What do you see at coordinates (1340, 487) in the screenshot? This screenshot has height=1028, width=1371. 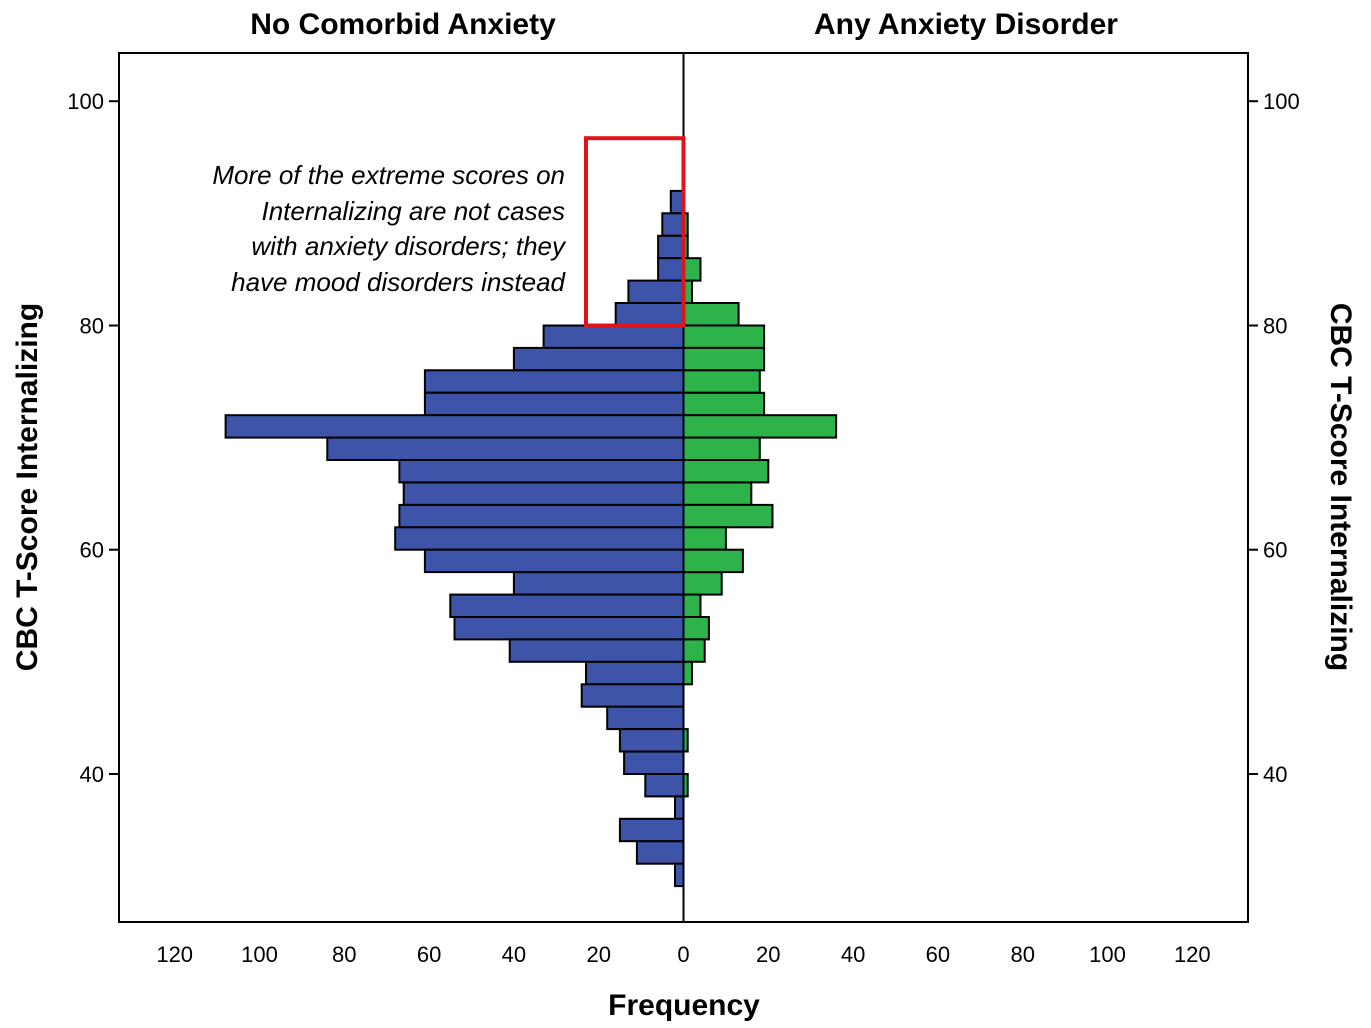 I see `y-axis-title-right: CBC T-Score Internalizing` at bounding box center [1340, 487].